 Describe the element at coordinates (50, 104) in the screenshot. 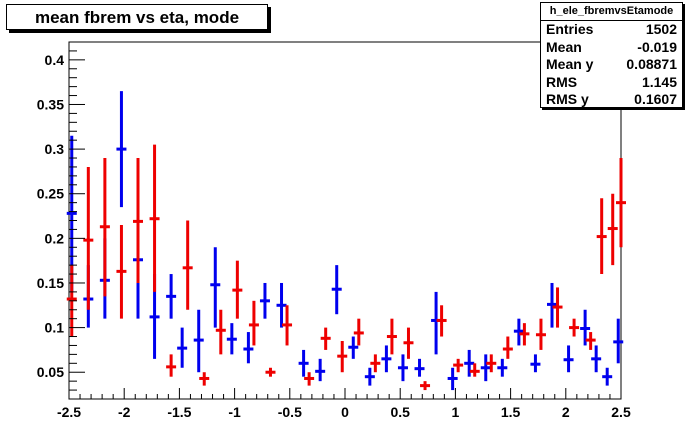

I see `y-tick-label: 0.35` at that location.